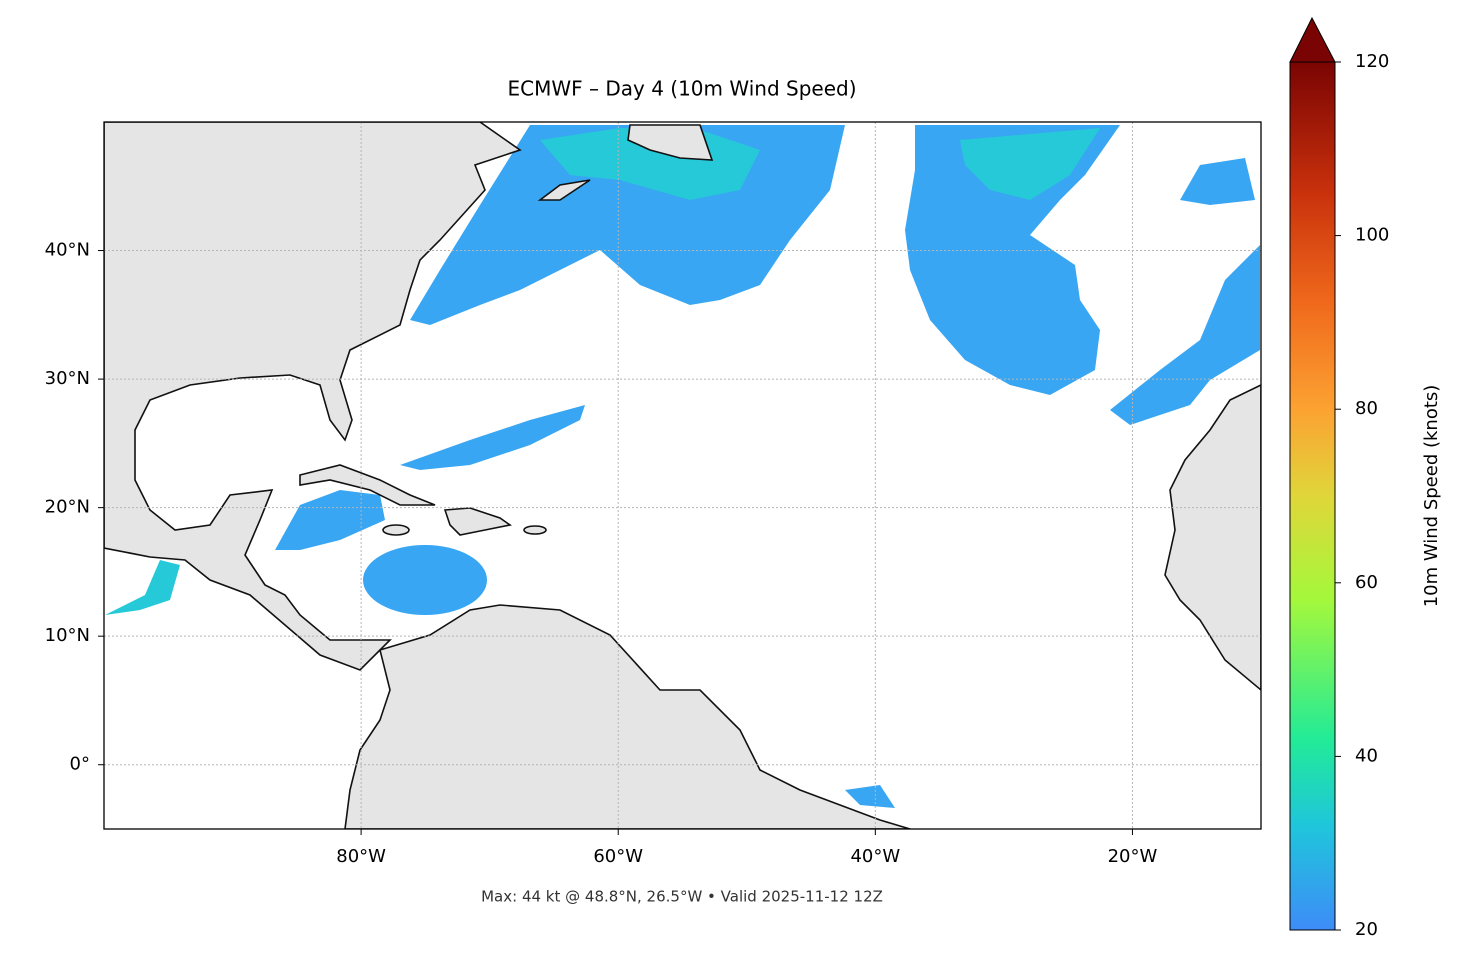  Describe the element at coordinates (1366, 408) in the screenshot. I see `colorbar-tick-label: 80` at that location.